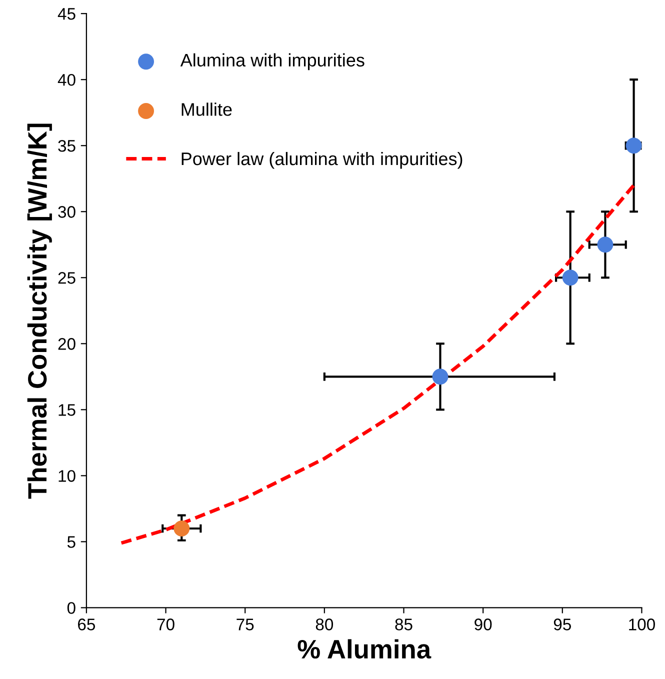 Image resolution: width=665 pixels, height=679 pixels. Describe the element at coordinates (71, 608) in the screenshot. I see `y-tick-label: 0` at that location.